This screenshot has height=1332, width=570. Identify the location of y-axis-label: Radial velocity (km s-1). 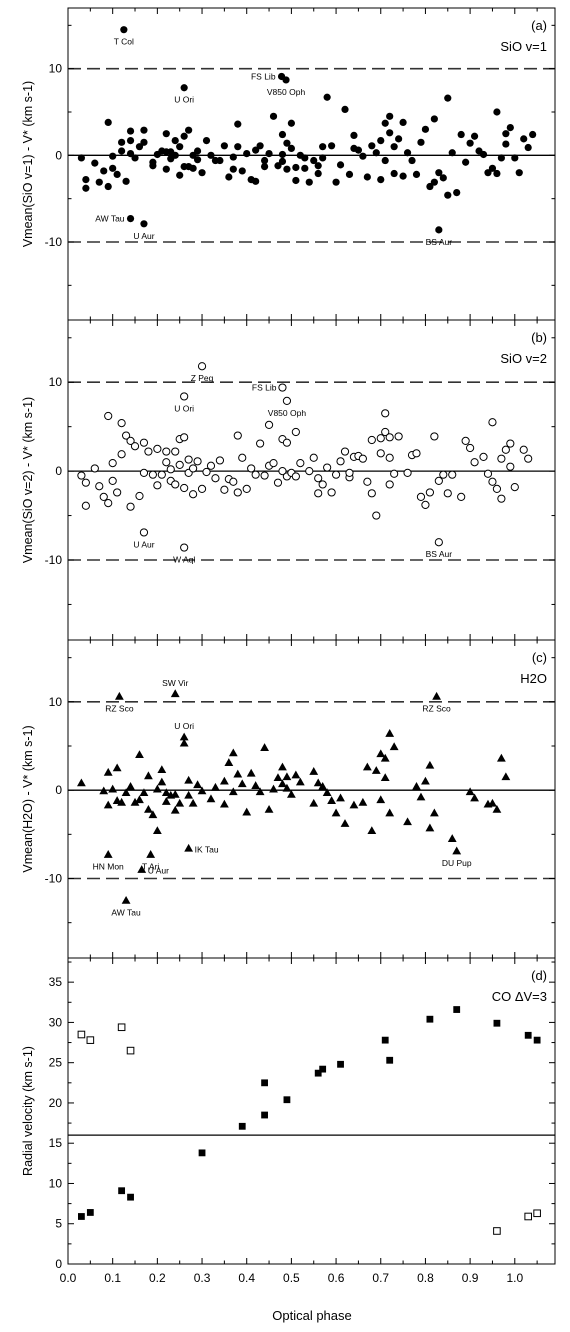
(28, 1111).